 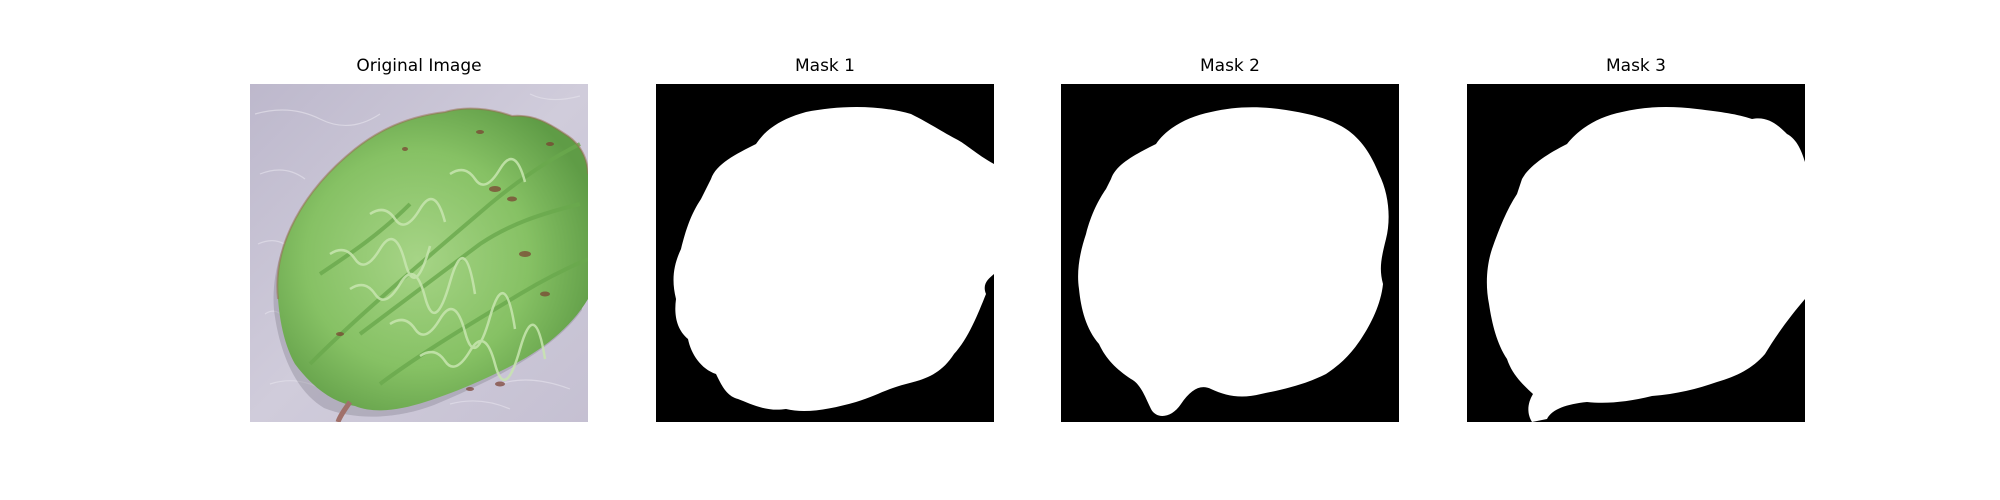 I want to click on leaf-photo, so click(x=419, y=253).